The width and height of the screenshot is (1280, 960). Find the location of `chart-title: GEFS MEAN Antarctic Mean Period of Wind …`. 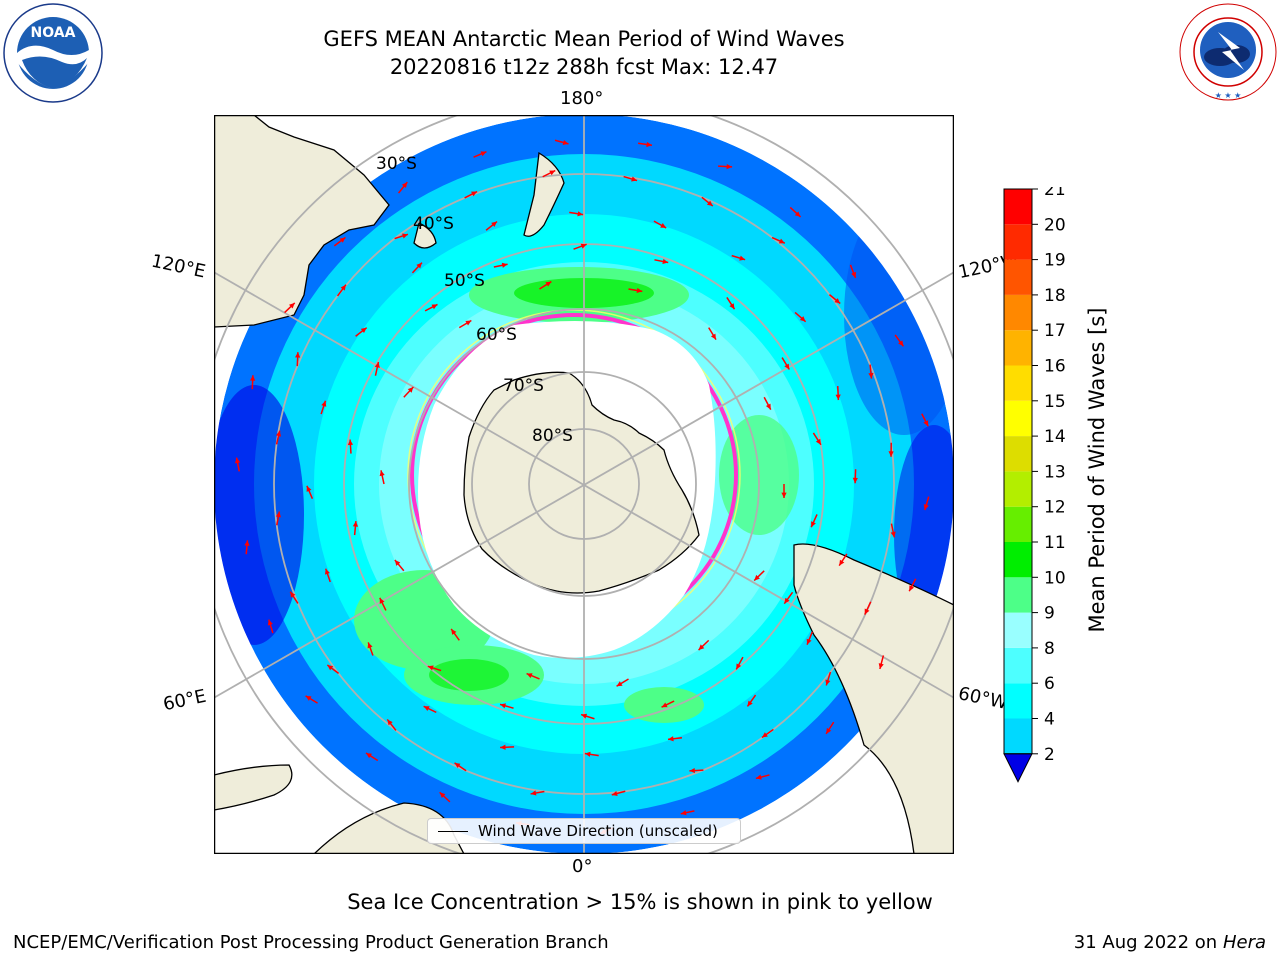

chart-title: GEFS MEAN Antarctic Mean Period of Wind … is located at coordinates (584, 39).